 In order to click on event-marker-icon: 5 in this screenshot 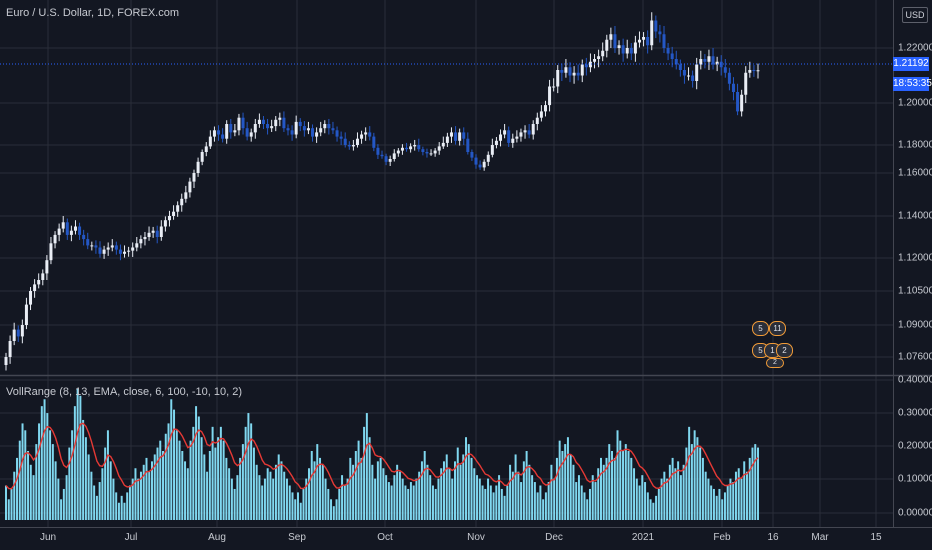, I will do `click(760, 328)`.